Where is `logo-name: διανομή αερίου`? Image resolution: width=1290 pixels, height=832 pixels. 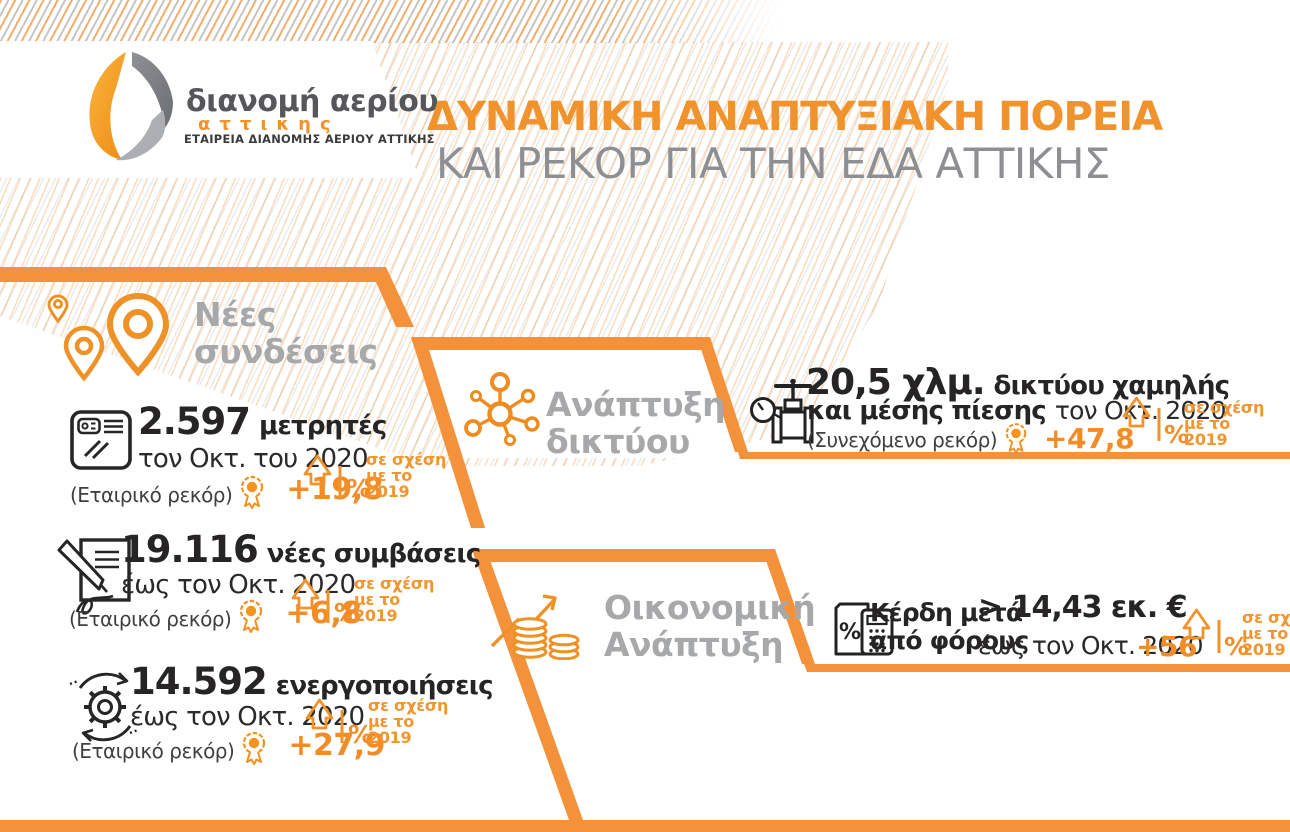
logo-name: διανομή αερίου is located at coordinates (312, 101).